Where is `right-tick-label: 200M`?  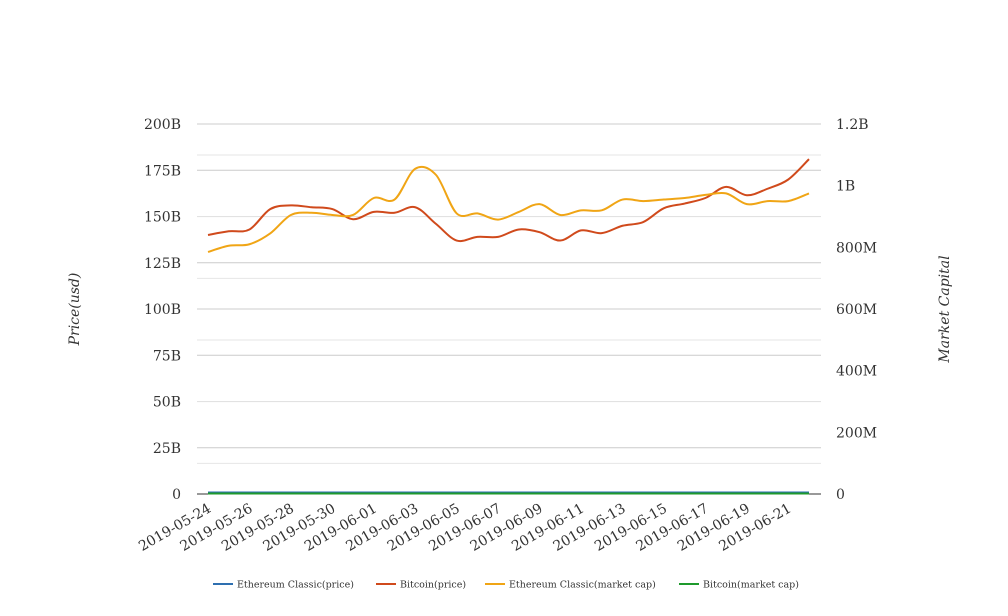
right-tick-label: 200M is located at coordinates (856, 433).